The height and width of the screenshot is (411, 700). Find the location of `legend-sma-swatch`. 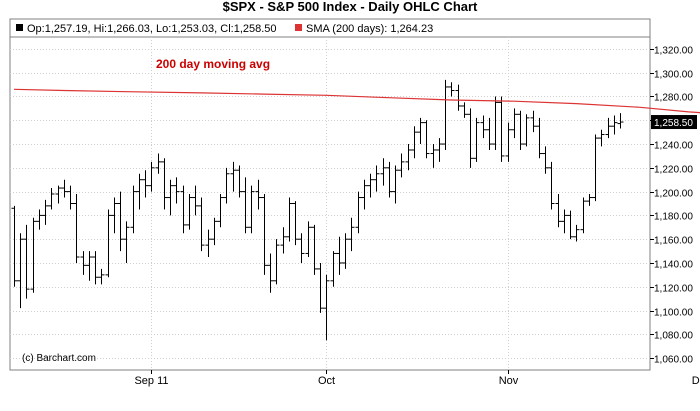

legend-sma-swatch is located at coordinates (298, 27).